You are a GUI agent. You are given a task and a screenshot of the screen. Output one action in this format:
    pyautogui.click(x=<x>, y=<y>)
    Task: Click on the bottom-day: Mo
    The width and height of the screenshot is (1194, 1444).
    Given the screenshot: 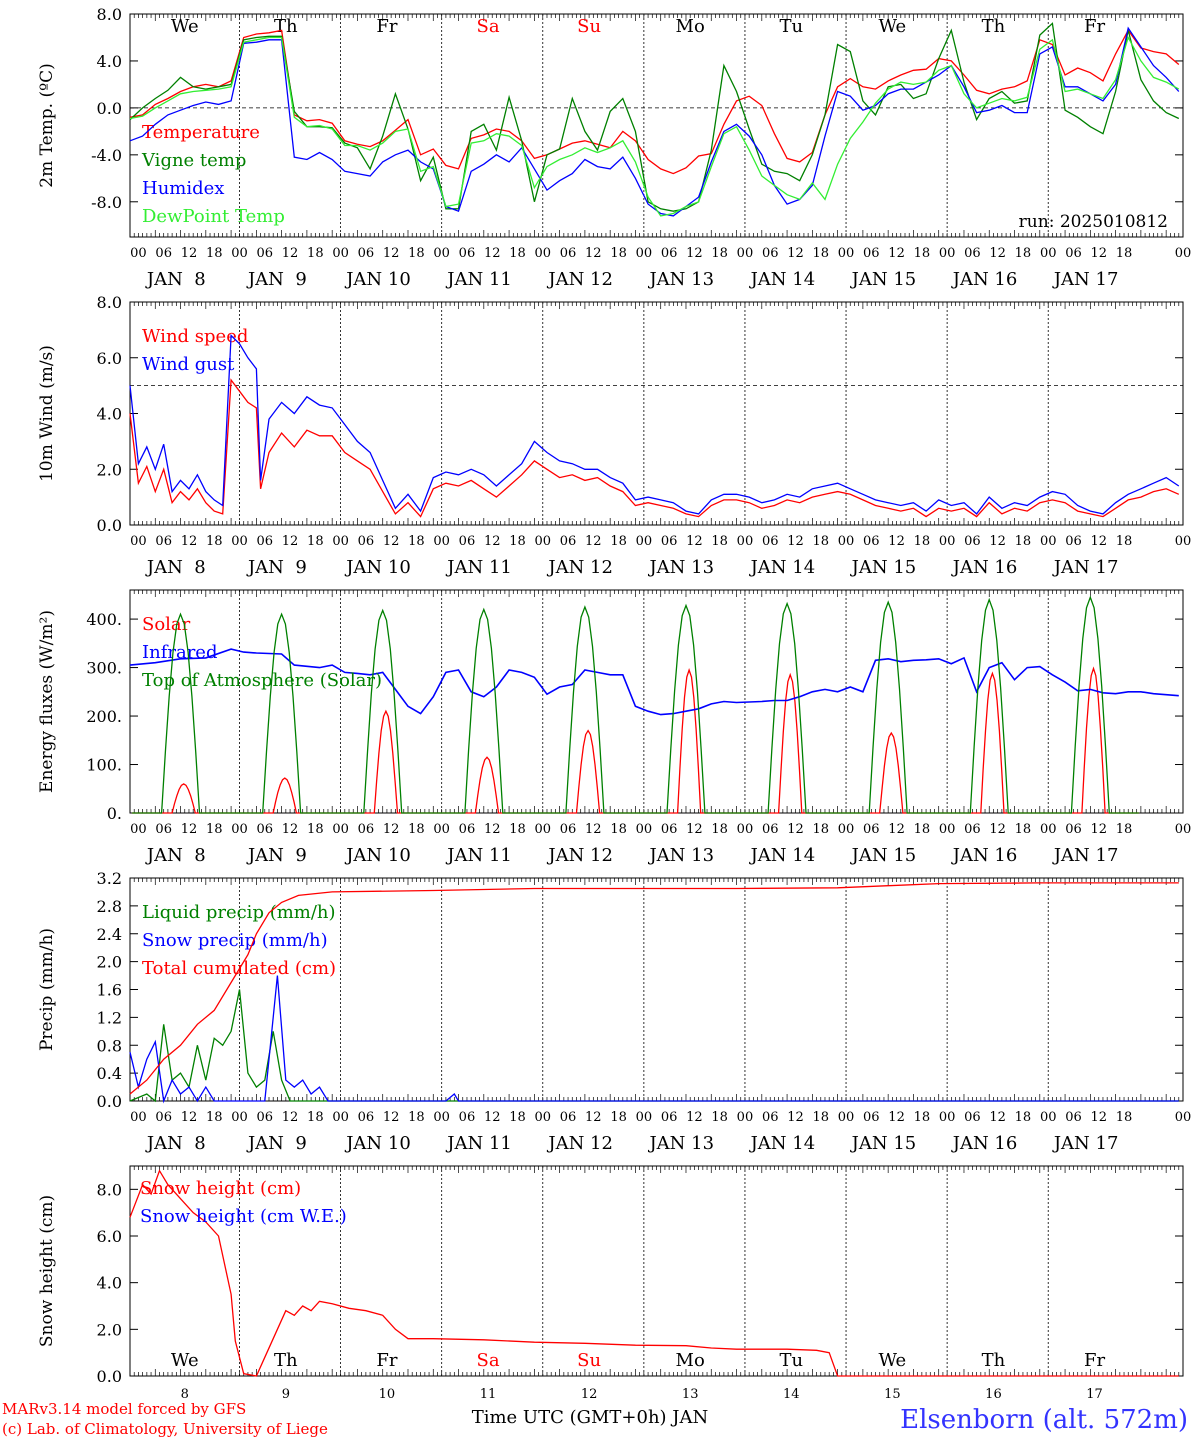 What is the action you would take?
    pyautogui.click(x=690, y=1360)
    